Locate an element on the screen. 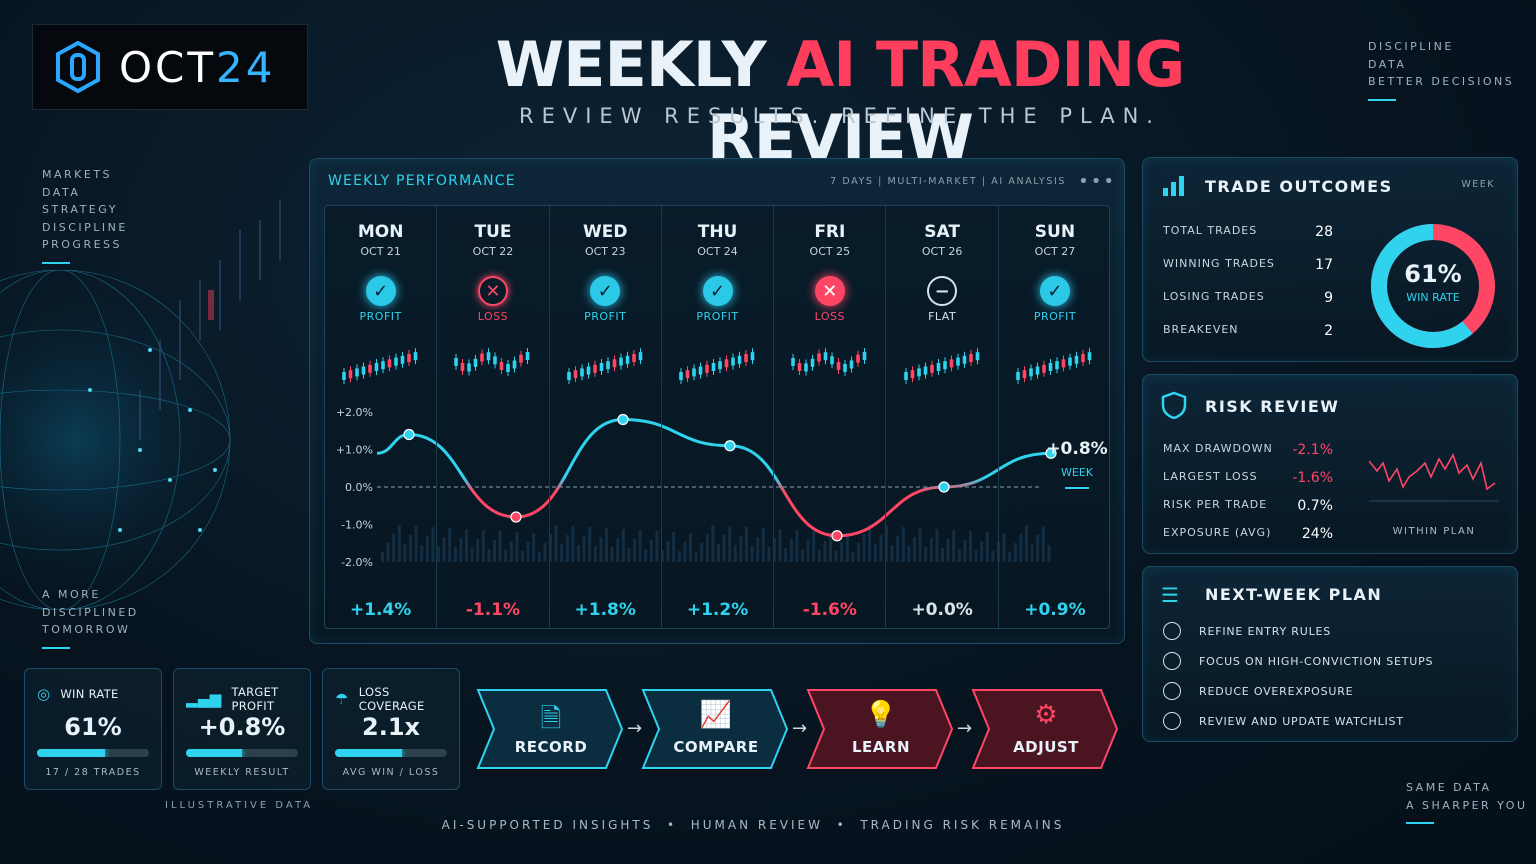 The width and height of the screenshot is (1536, 864). page-subtitle: REVIEW RESULTS. REFINE THE PLAN. is located at coordinates (840, 116).